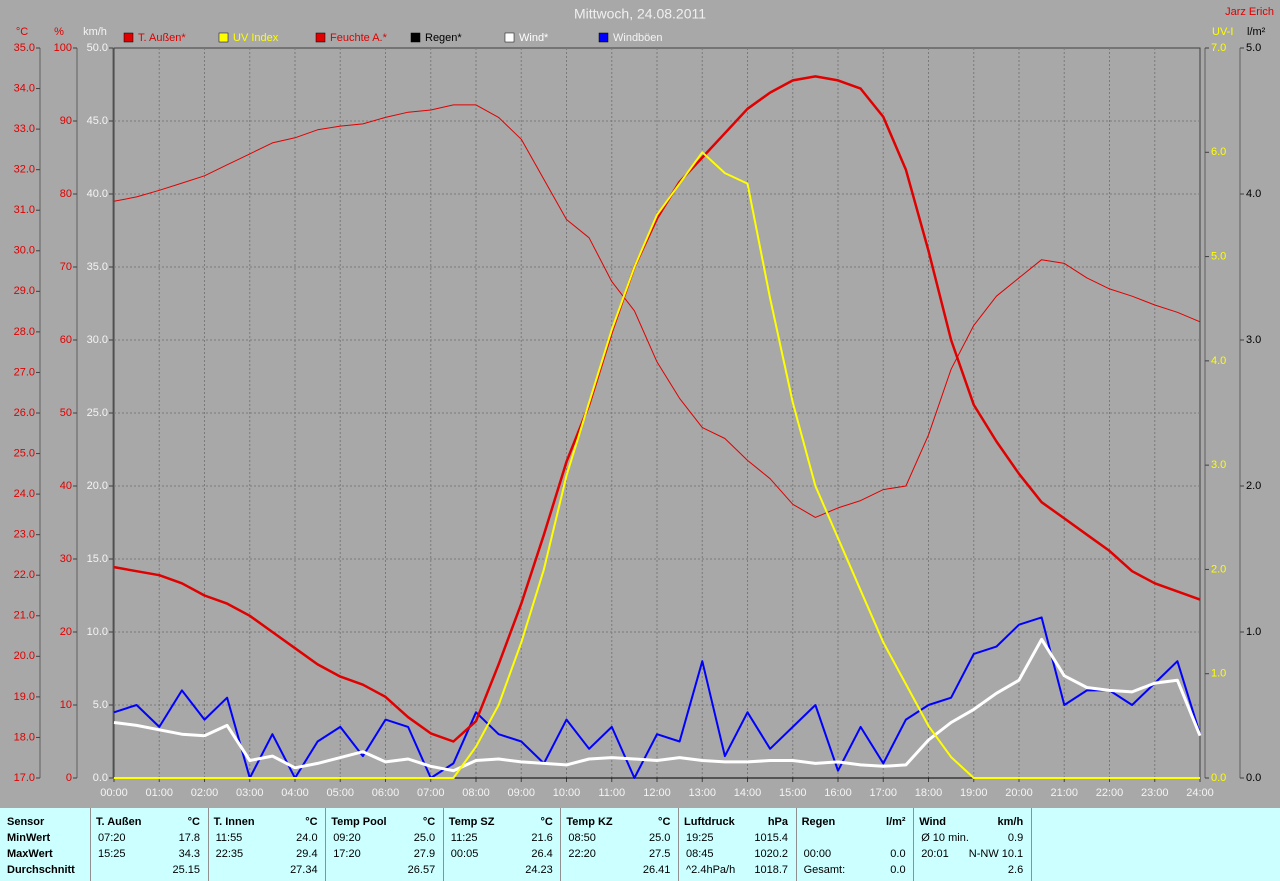 Image resolution: width=1280 pixels, height=881 pixels. What do you see at coordinates (22, 32) in the screenshot?
I see `axis-label: °C` at bounding box center [22, 32].